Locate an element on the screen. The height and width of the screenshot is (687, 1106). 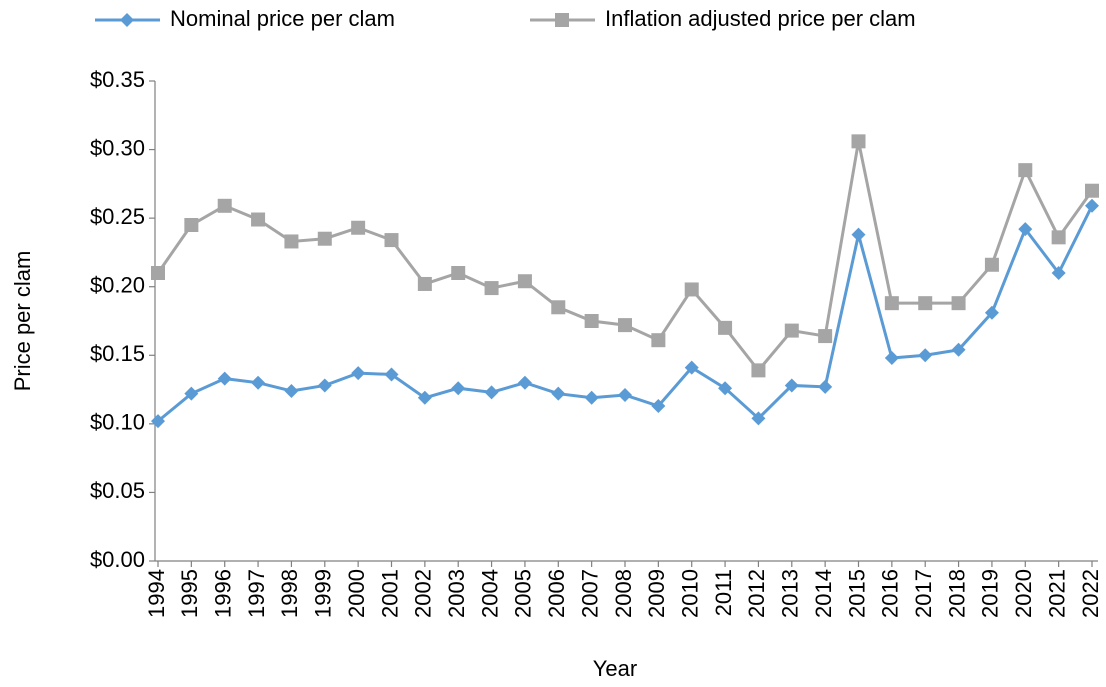
y-tick-label: $0.30 is located at coordinates (117, 147).